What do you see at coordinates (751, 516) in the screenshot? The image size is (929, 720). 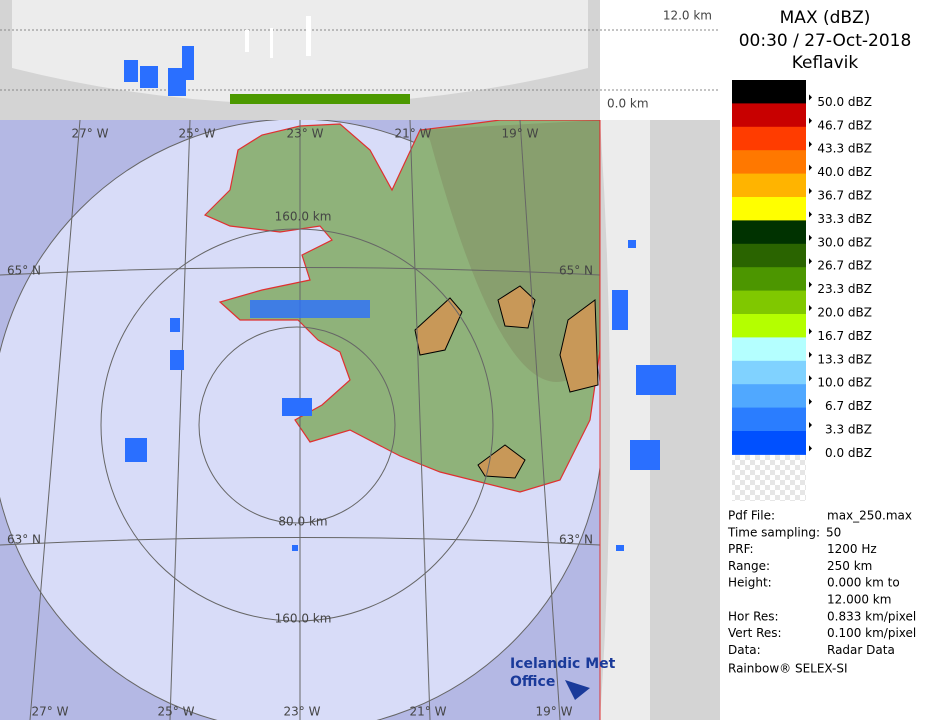 I see `info-label: Pdf File:` at bounding box center [751, 516].